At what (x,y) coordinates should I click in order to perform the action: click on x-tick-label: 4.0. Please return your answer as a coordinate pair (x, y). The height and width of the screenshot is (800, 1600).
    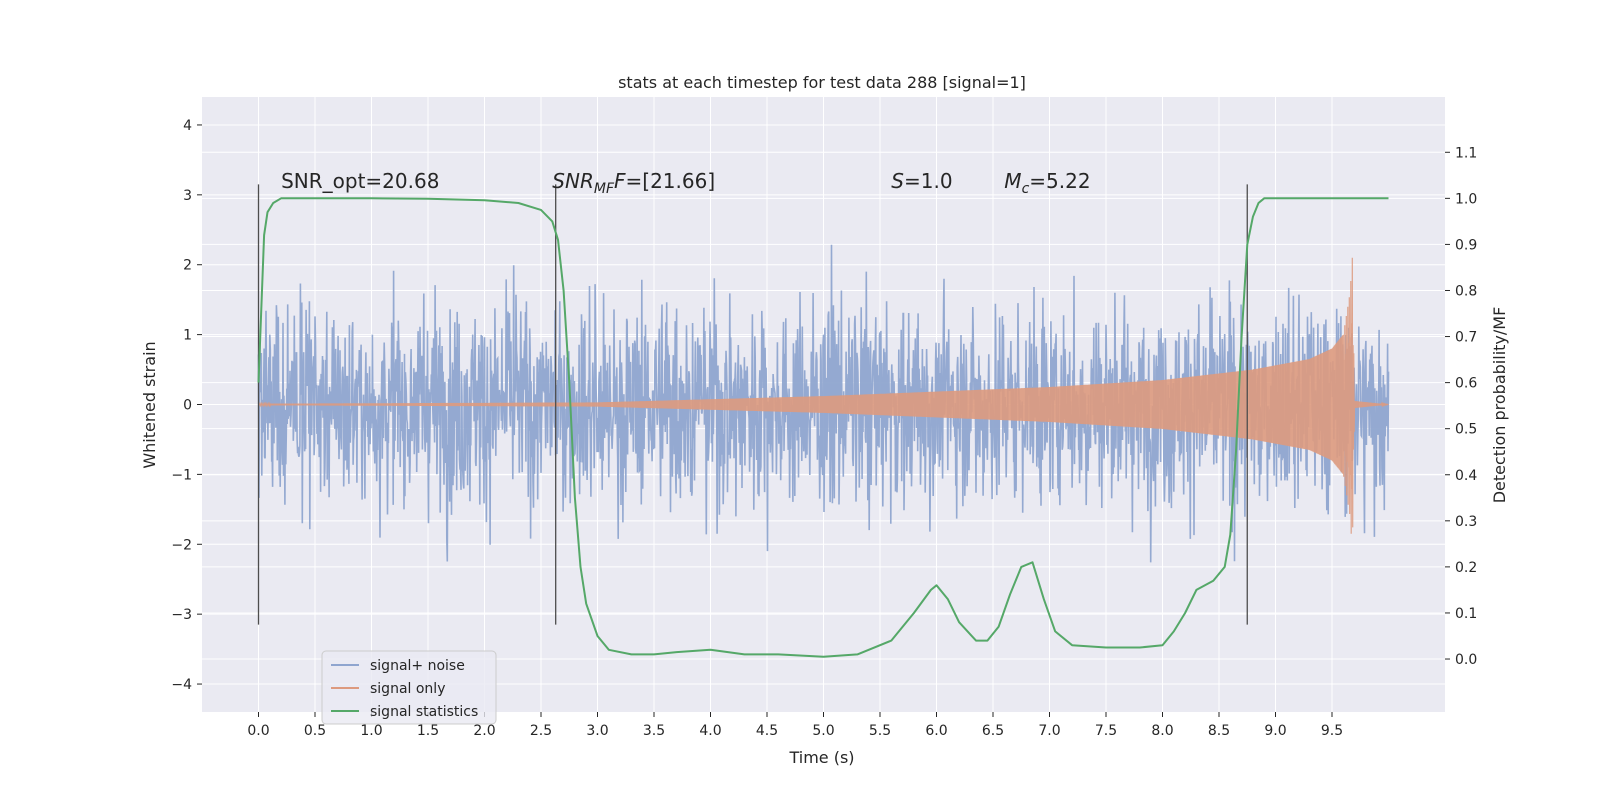
    Looking at the image, I should click on (710, 731).